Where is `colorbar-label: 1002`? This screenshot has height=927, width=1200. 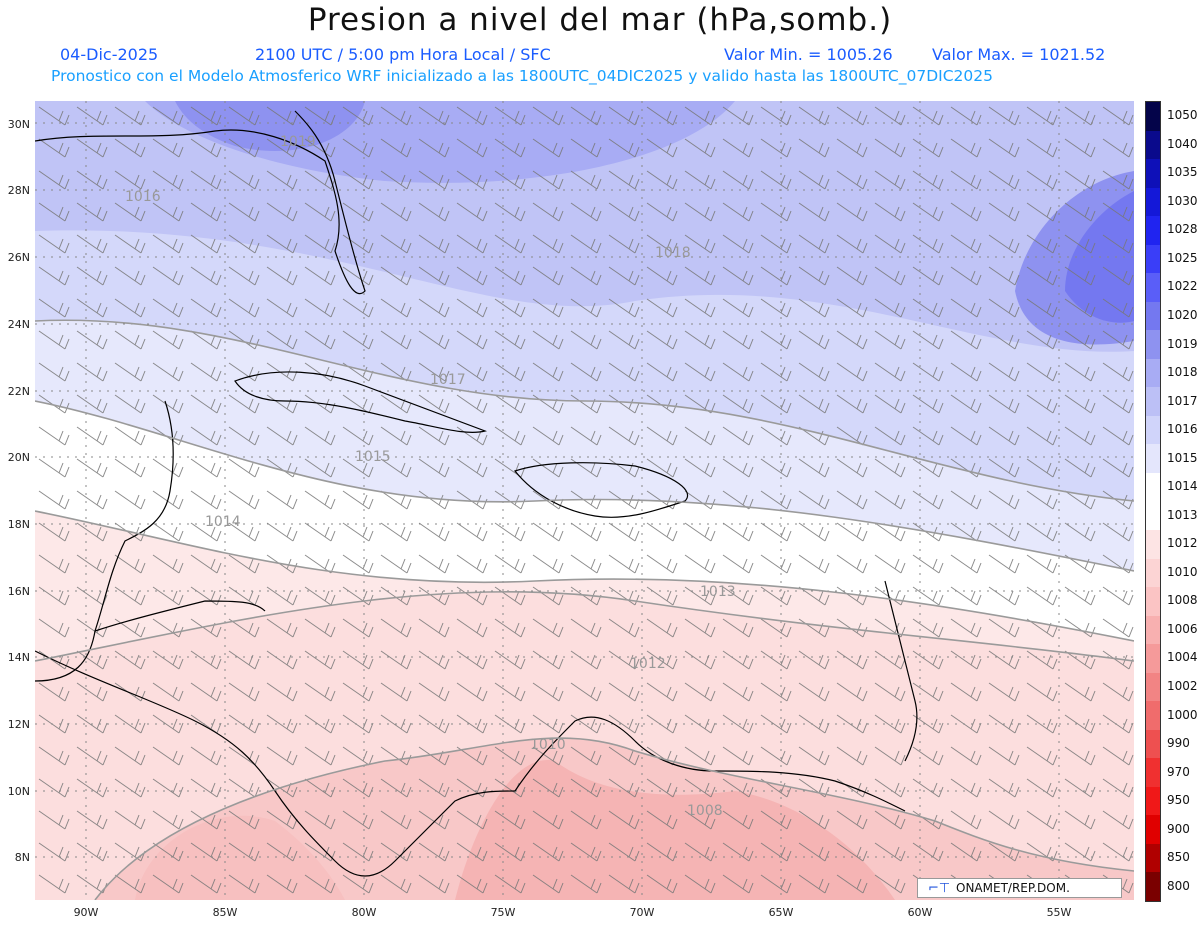 colorbar-label: 1002 is located at coordinates (1182, 685).